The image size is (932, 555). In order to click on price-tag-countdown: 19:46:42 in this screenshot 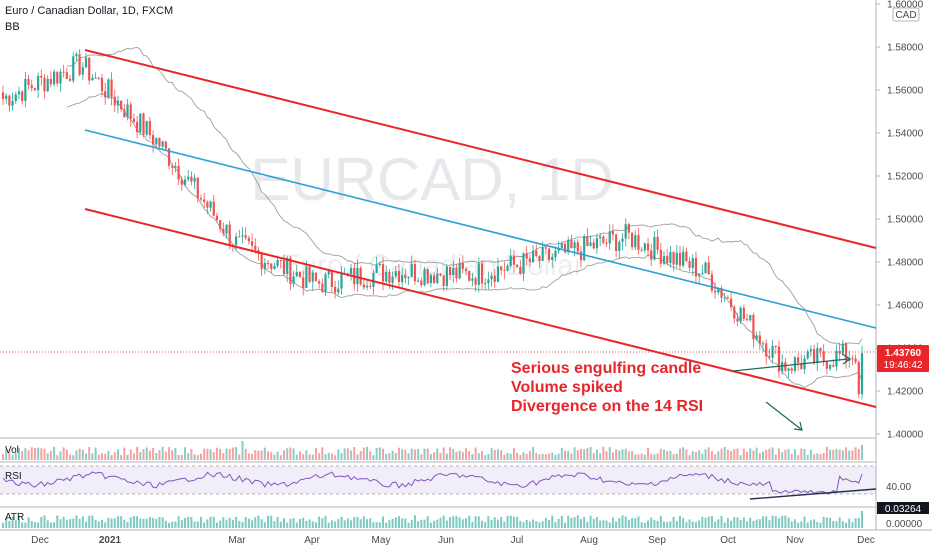, I will do `click(903, 365)`.